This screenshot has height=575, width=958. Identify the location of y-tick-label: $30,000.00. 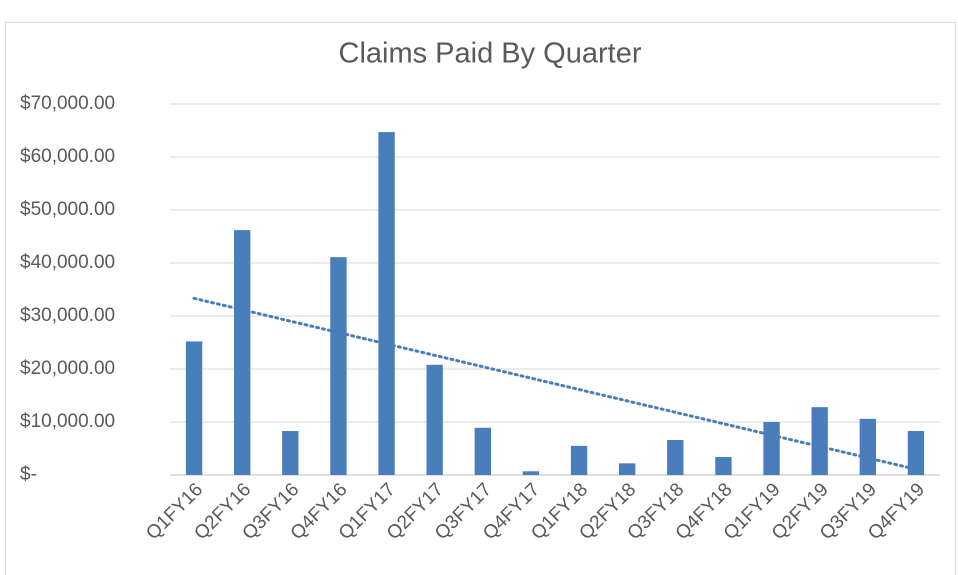
(67, 315).